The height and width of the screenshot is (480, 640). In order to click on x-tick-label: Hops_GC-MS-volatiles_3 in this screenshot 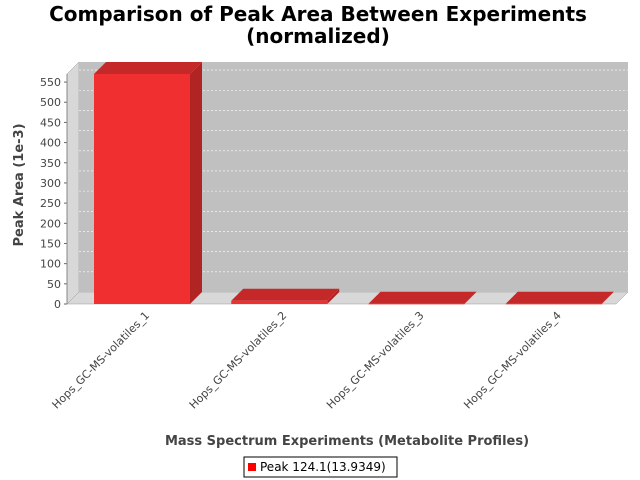, I will do `click(375, 360)`.